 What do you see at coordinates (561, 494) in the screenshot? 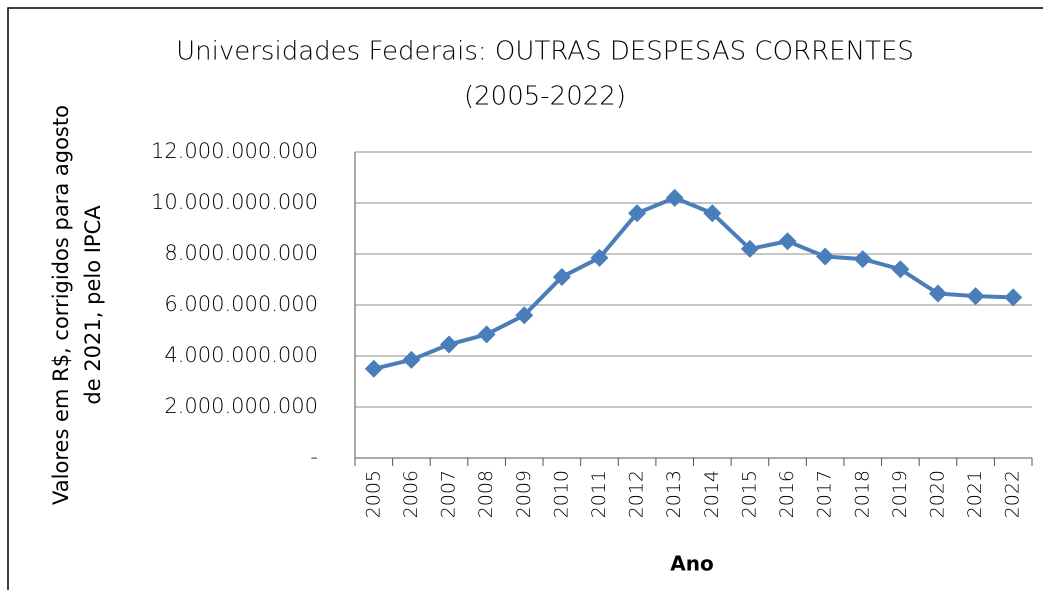
I see `x-tick-label: 2010` at bounding box center [561, 494].